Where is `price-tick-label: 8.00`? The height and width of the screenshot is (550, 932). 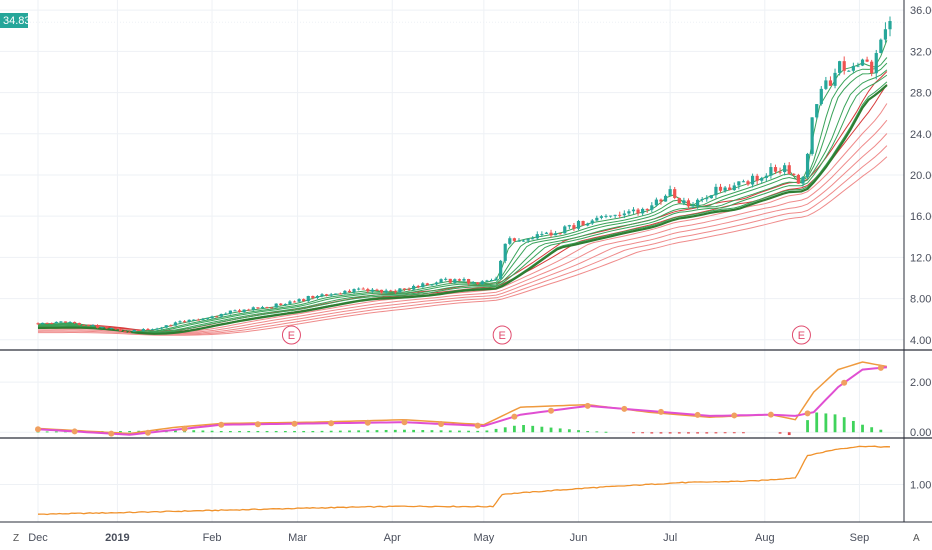
price-tick-label: 8.00 is located at coordinates (920, 300).